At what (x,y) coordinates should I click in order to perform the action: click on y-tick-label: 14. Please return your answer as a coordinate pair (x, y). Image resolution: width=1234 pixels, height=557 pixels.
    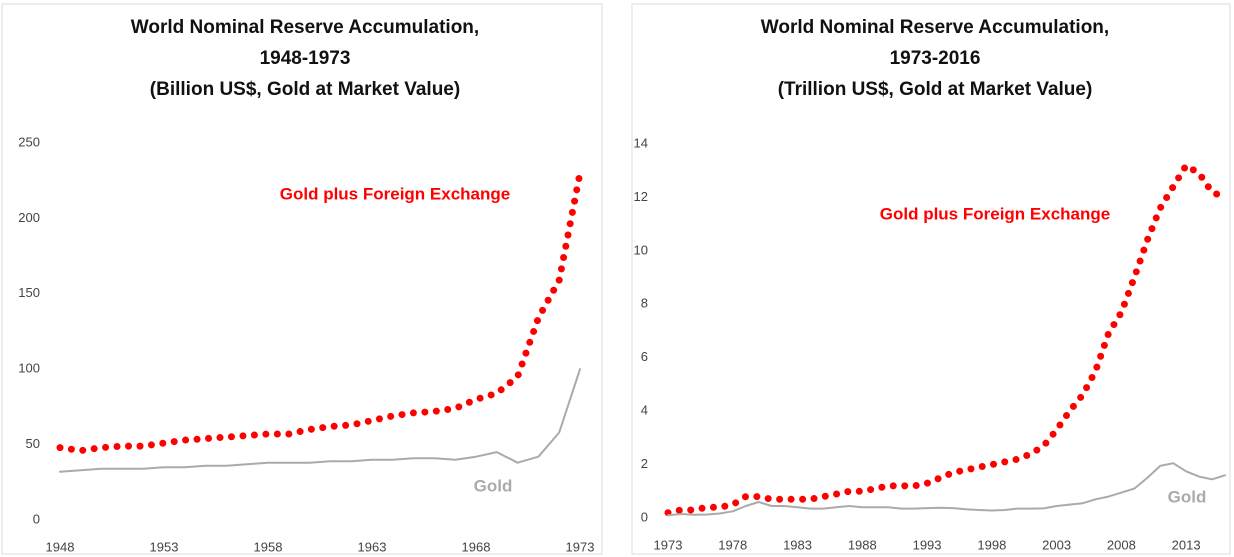
    Looking at the image, I should click on (641, 142).